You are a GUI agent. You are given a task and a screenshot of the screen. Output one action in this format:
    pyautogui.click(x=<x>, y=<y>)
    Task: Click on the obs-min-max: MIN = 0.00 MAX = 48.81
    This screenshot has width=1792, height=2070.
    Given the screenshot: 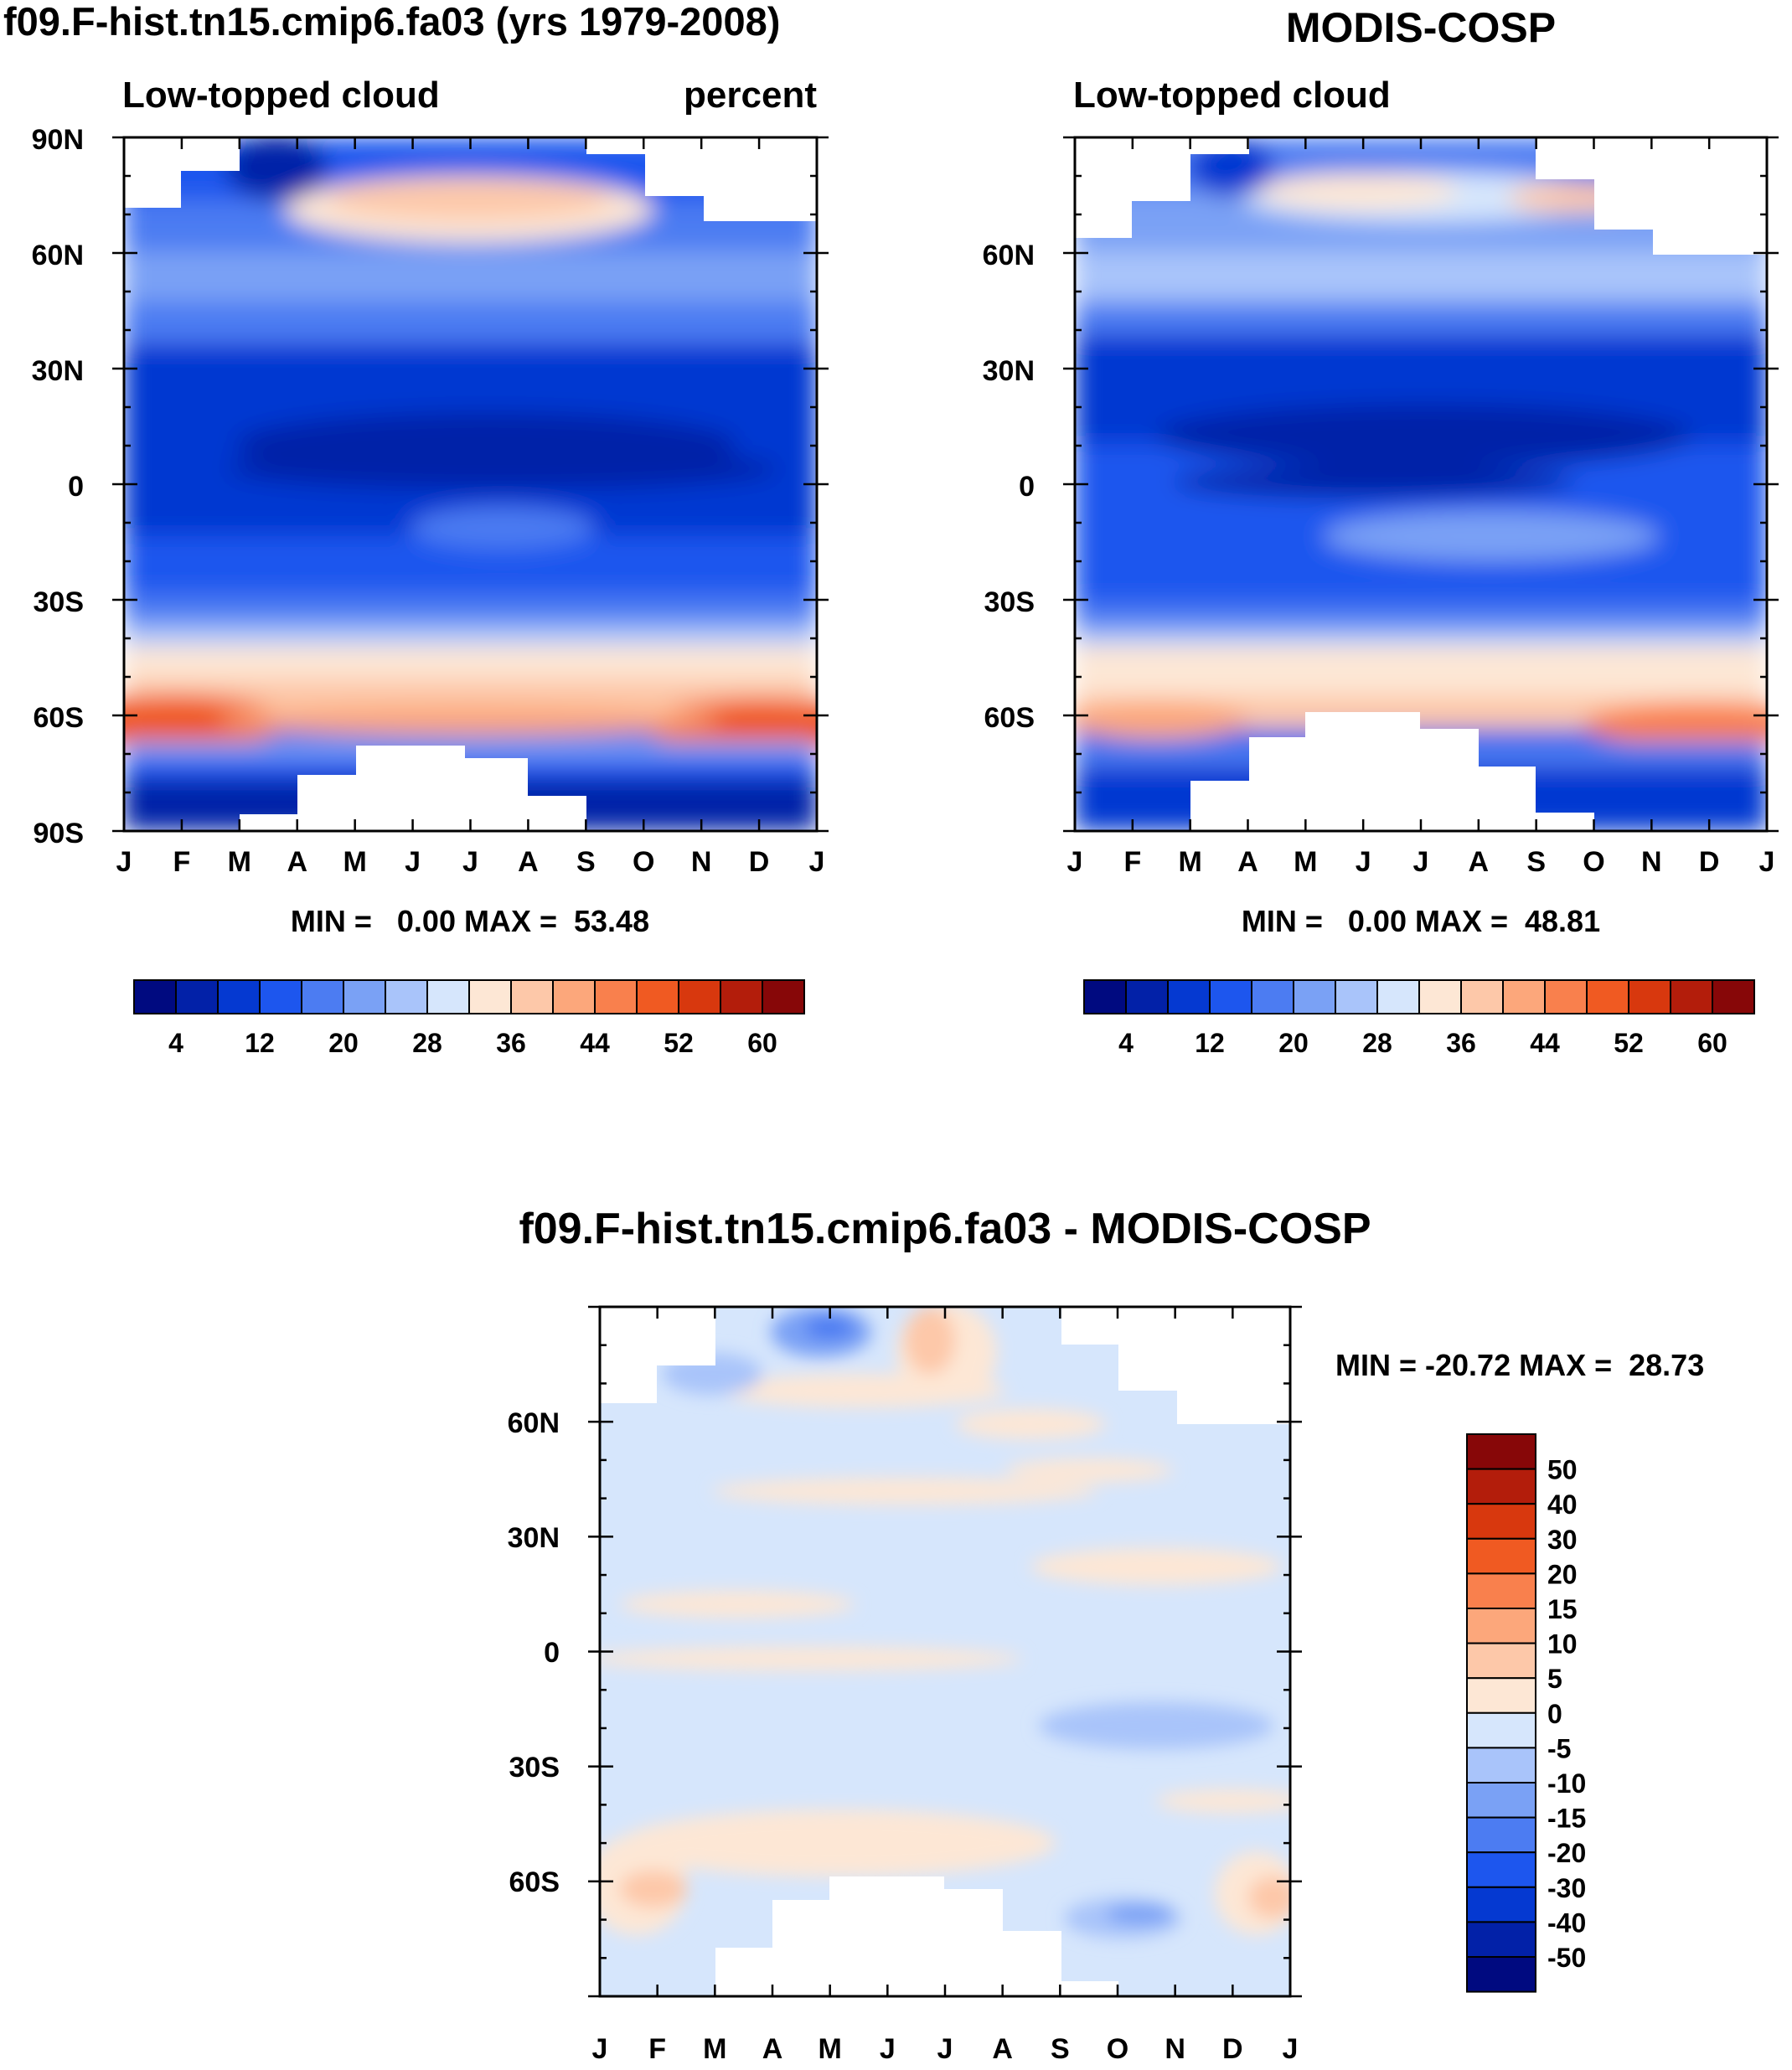 What is the action you would take?
    pyautogui.click(x=1421, y=921)
    